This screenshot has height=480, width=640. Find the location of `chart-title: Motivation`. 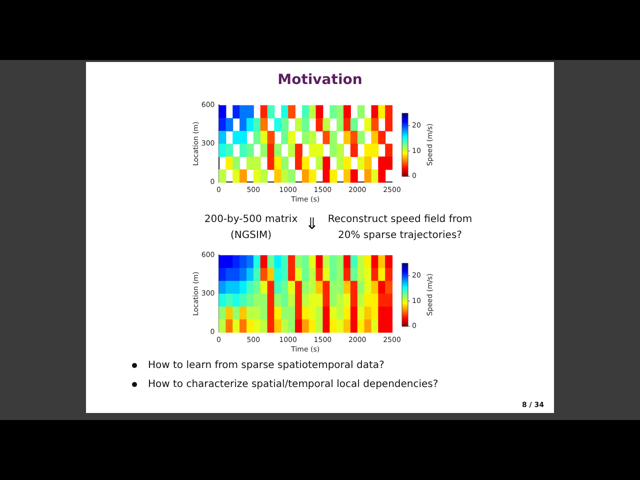

chart-title: Motivation is located at coordinates (320, 80).